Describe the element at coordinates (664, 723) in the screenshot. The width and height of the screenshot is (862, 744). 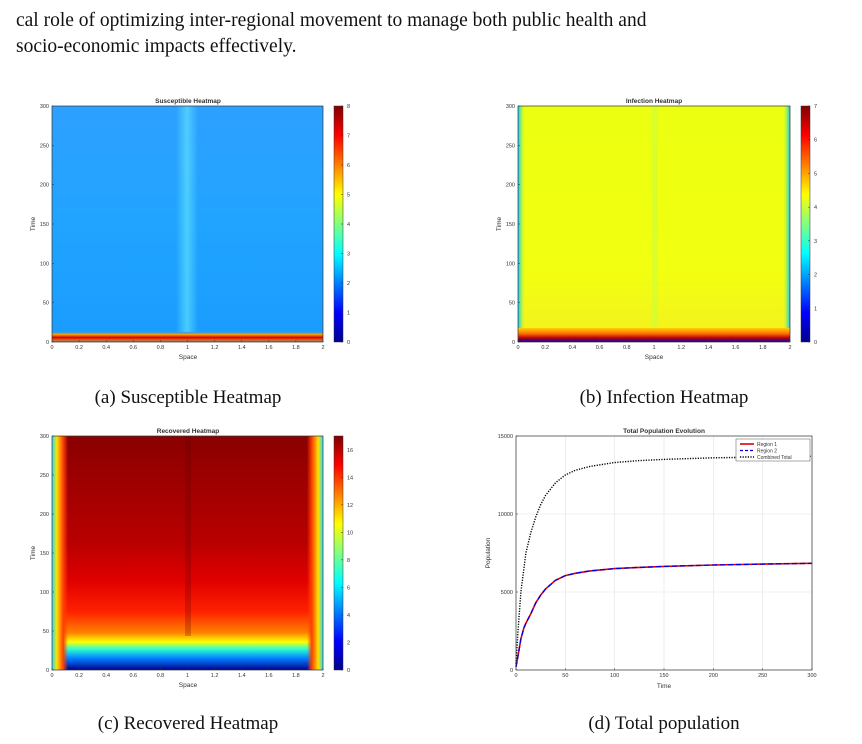
I see `caption-d: (d) Total population` at that location.